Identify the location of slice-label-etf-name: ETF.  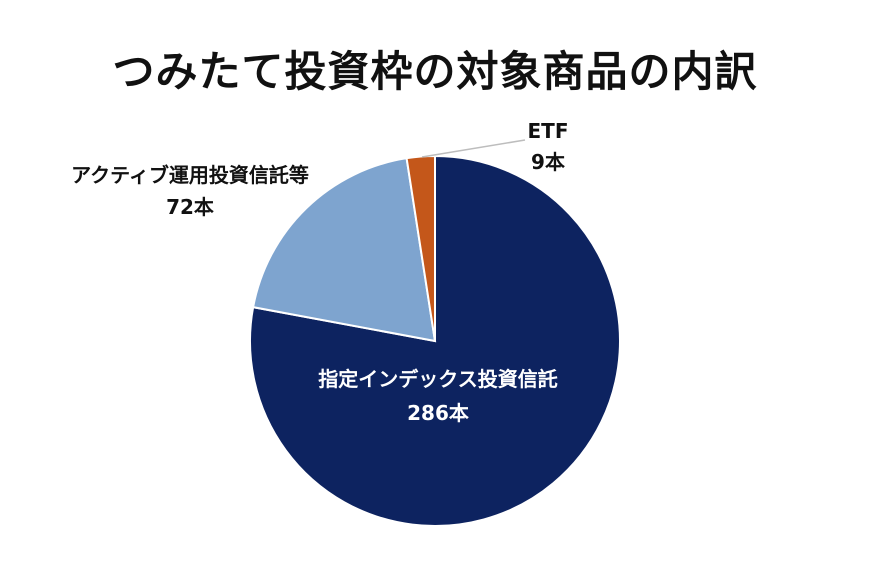
(548, 131).